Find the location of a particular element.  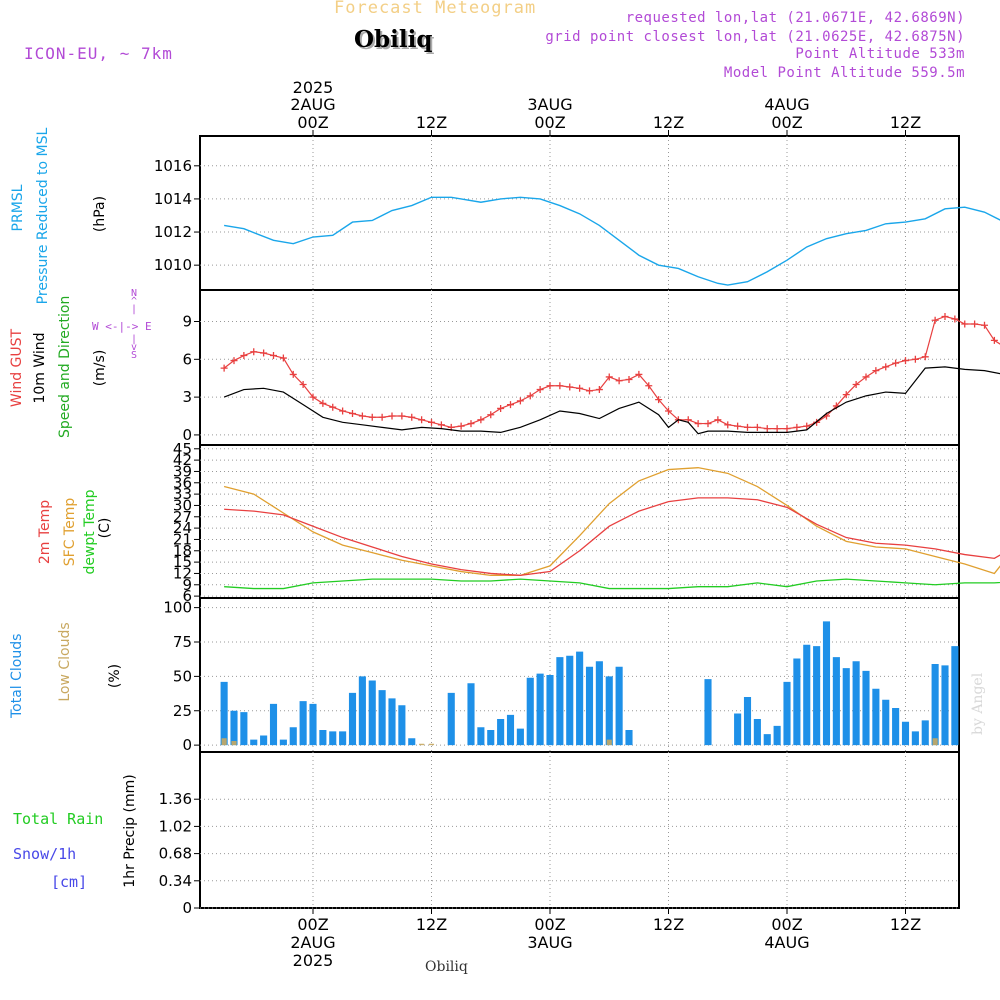

precip-ytick-label: 1.36 is located at coordinates (175, 799).